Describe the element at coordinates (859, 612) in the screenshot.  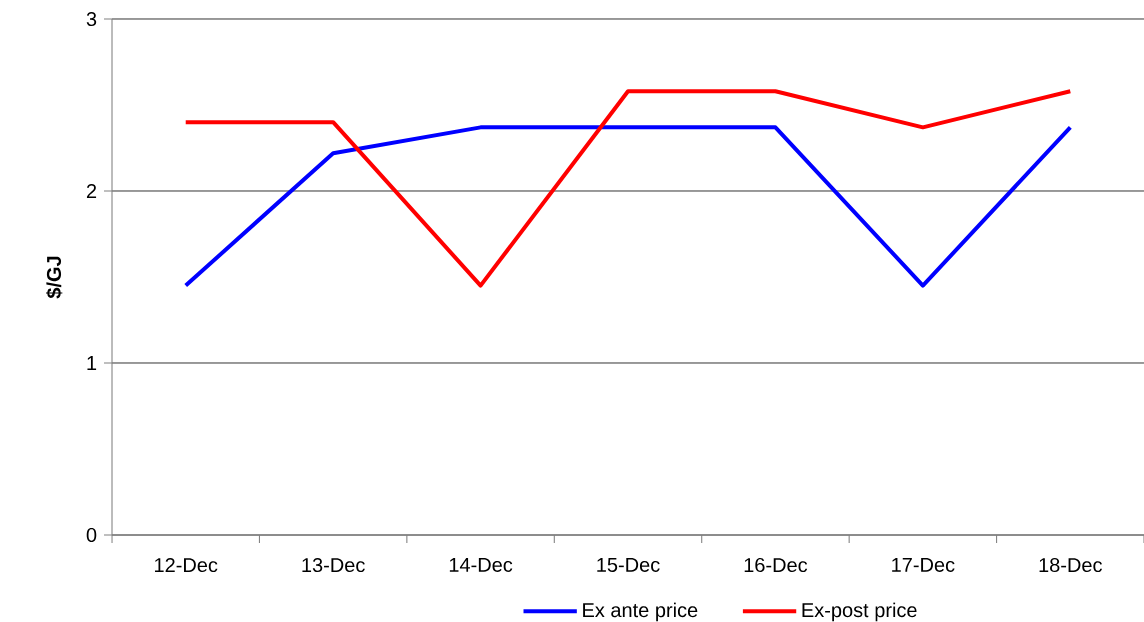
I see `legend-label: Ex-post price` at that location.